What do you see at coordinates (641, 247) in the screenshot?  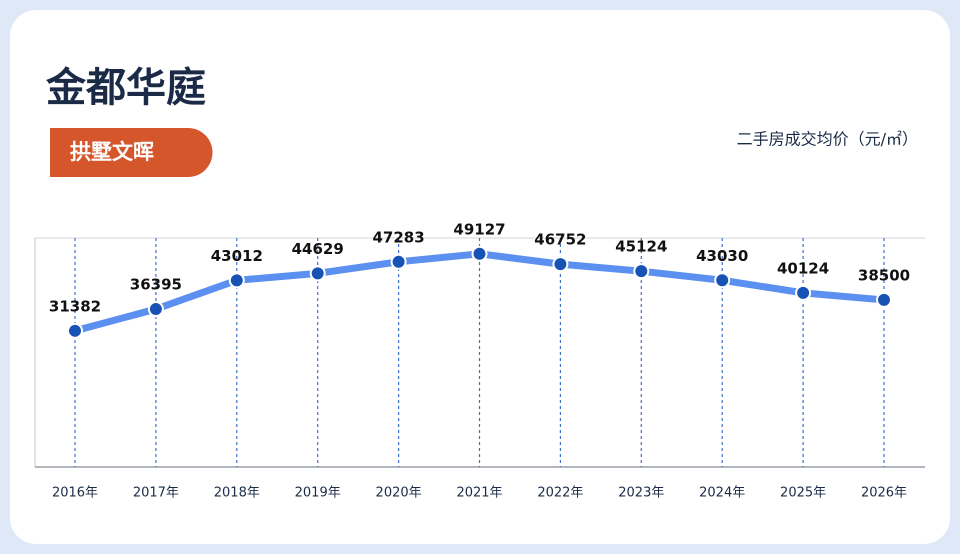 I see `data-label: 45124` at bounding box center [641, 247].